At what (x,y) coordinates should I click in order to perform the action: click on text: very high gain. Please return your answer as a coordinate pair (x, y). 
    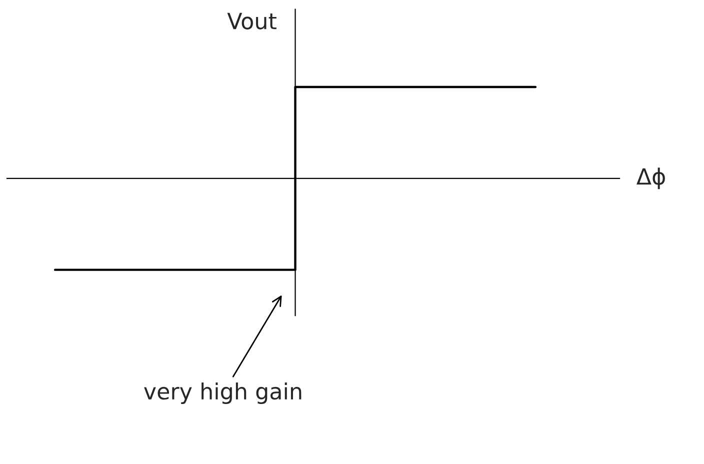
    Looking at the image, I should click on (223, 393).